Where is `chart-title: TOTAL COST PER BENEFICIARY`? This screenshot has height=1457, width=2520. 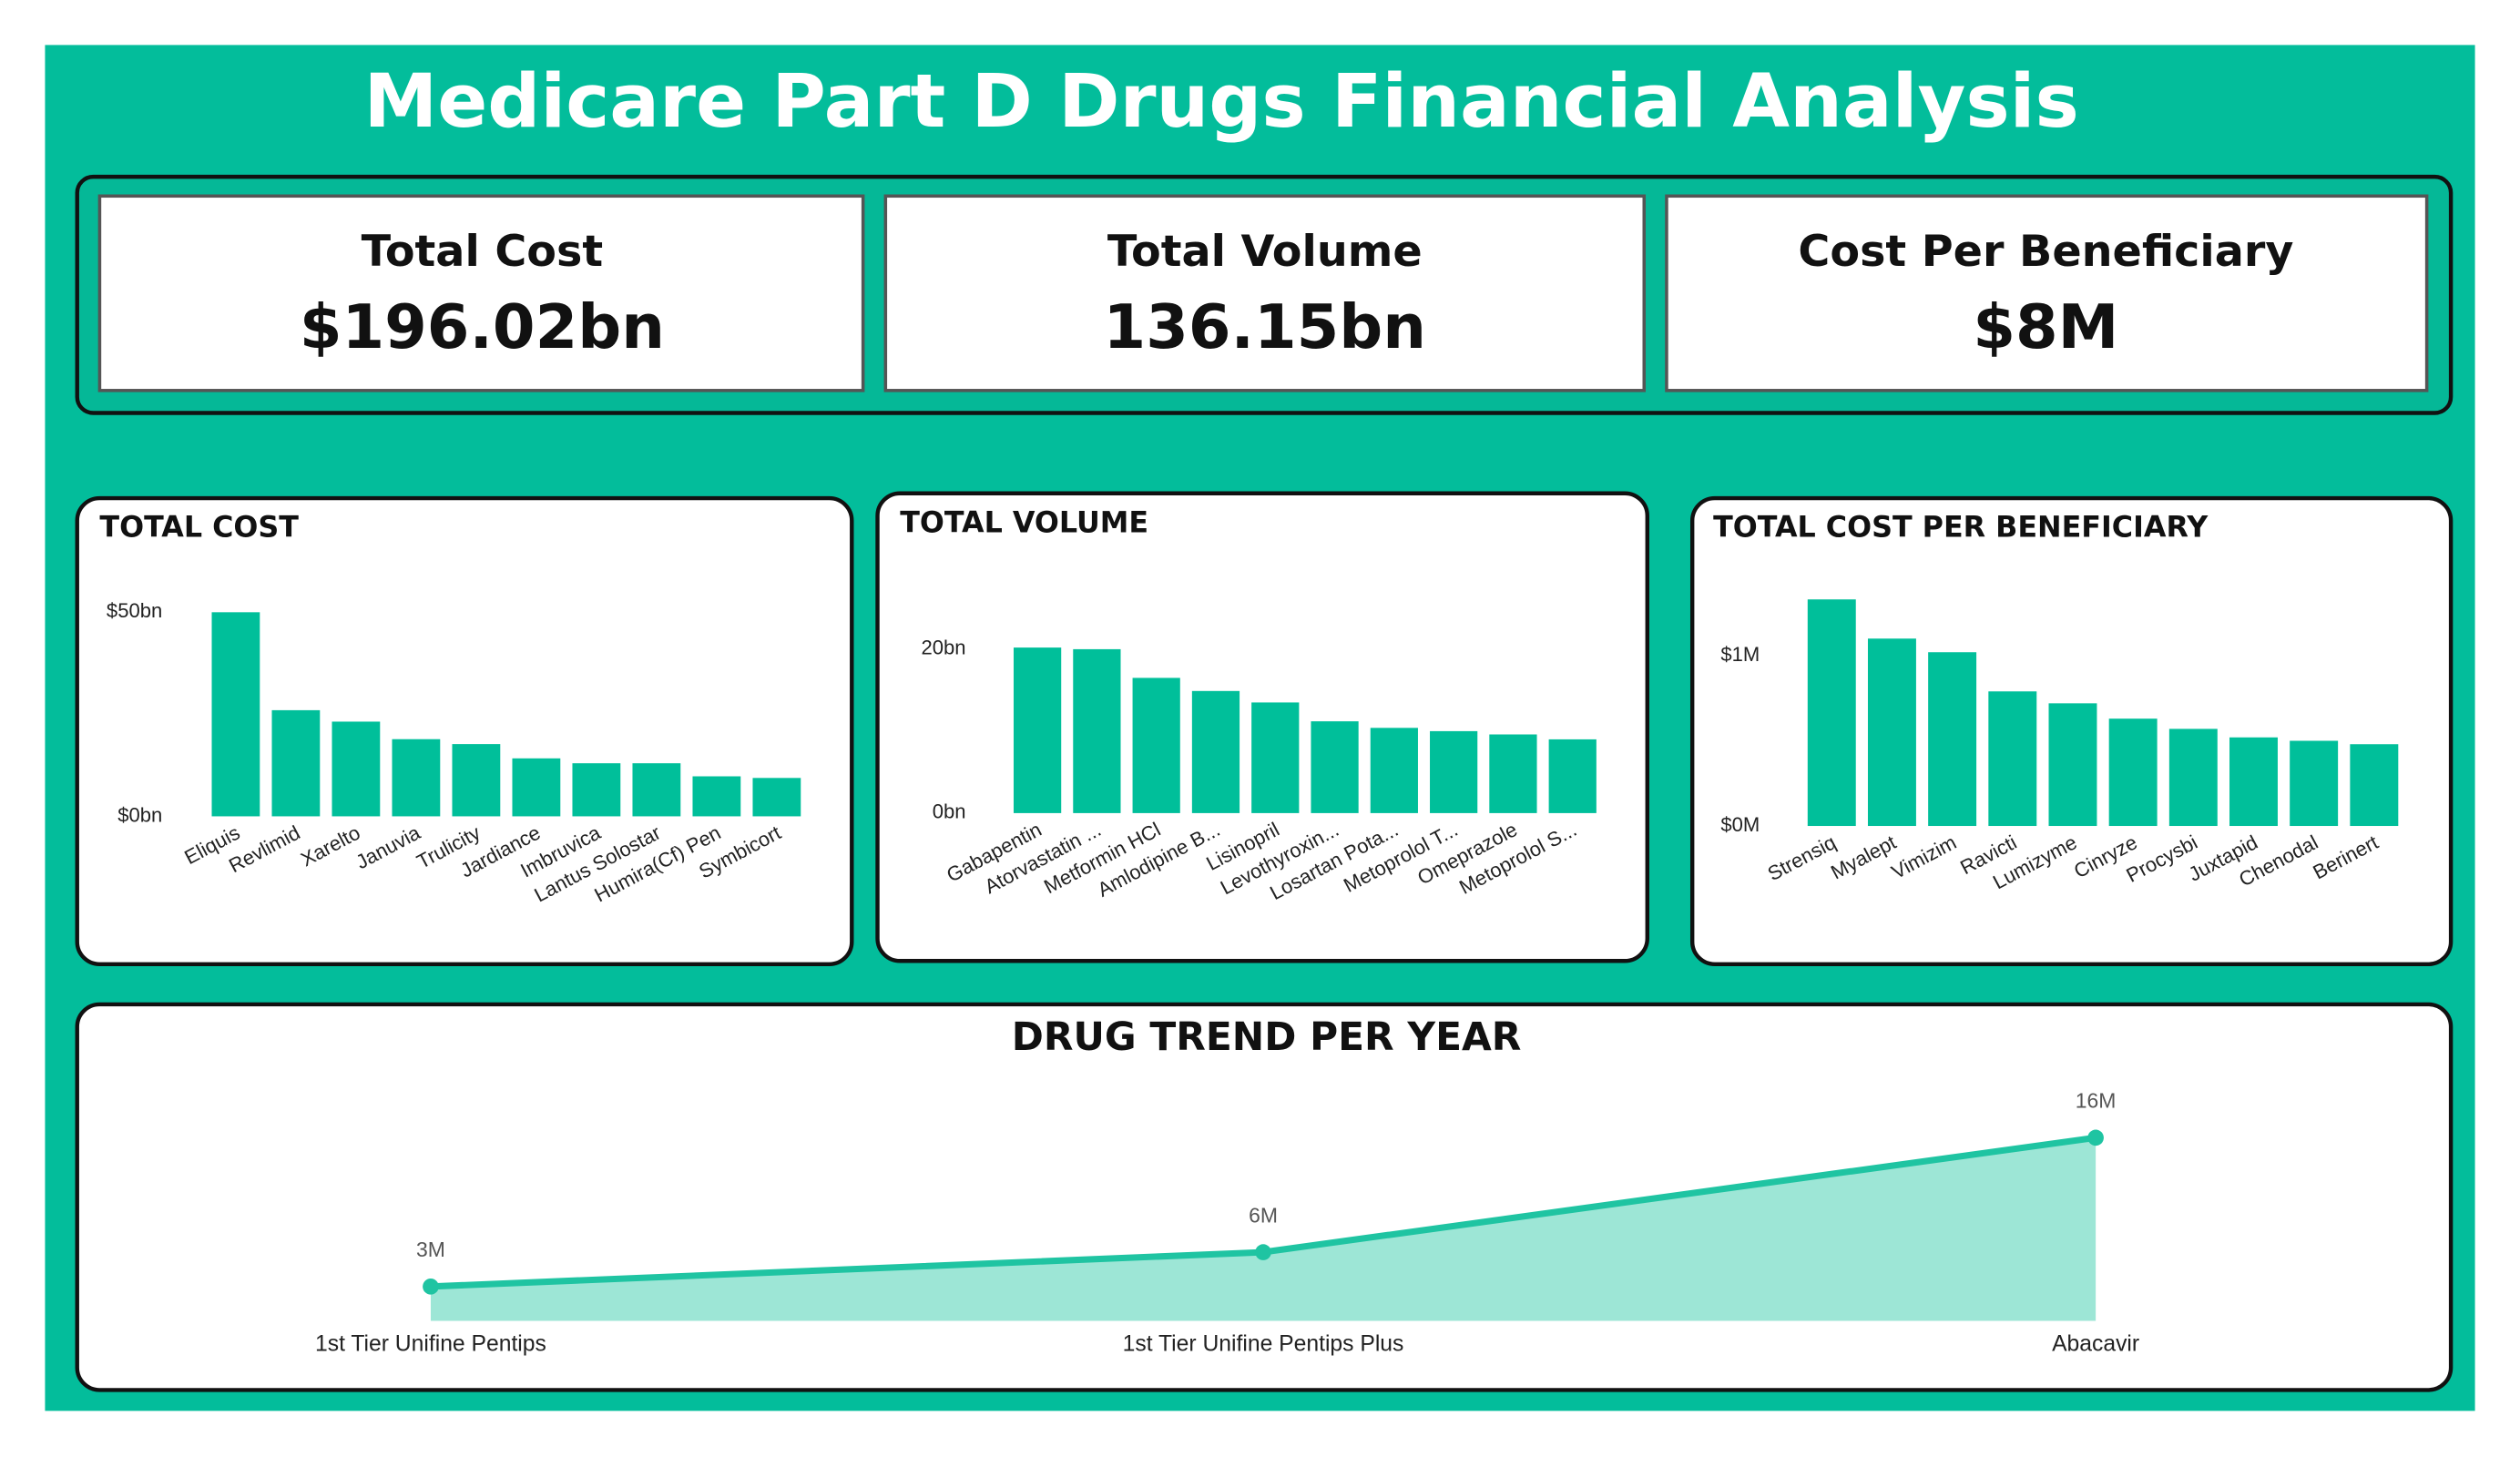 chart-title: TOTAL COST PER BENEFICIARY is located at coordinates (1961, 528).